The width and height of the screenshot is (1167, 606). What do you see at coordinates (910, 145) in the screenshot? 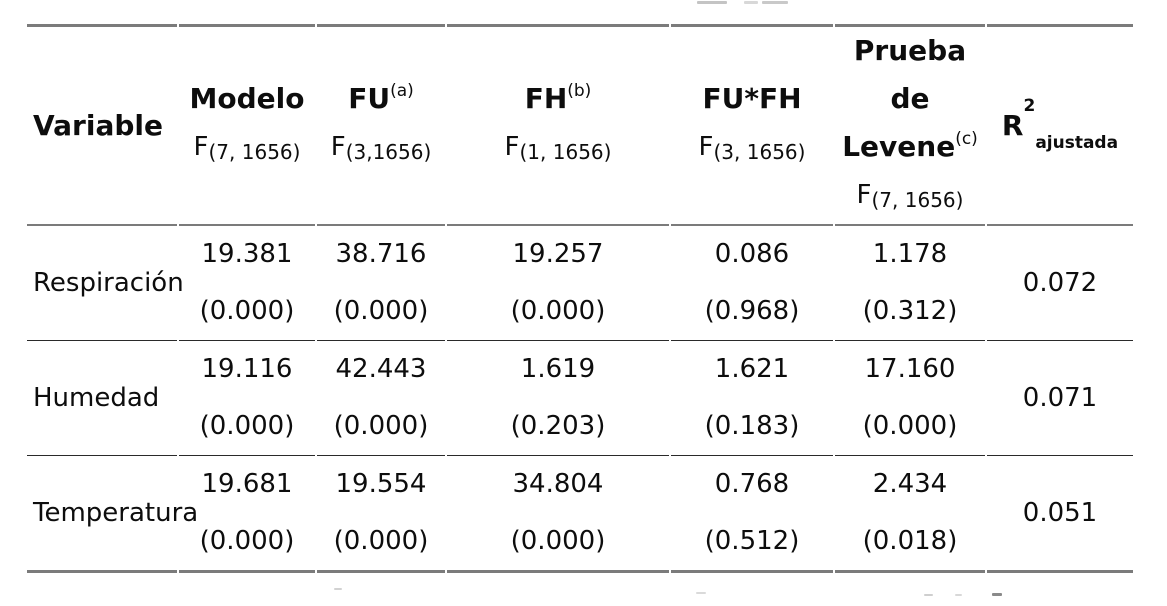
I see `column-title-line: Levene(c)` at bounding box center [910, 145].